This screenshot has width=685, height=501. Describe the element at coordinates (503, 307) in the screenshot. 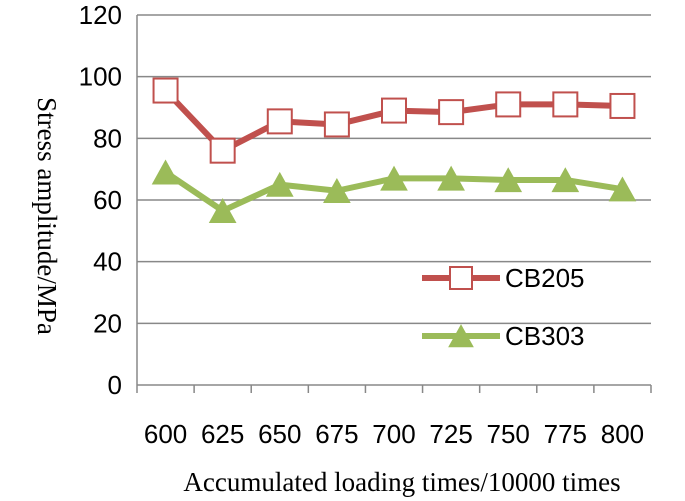

I see `legend: CB205 CB303` at that location.